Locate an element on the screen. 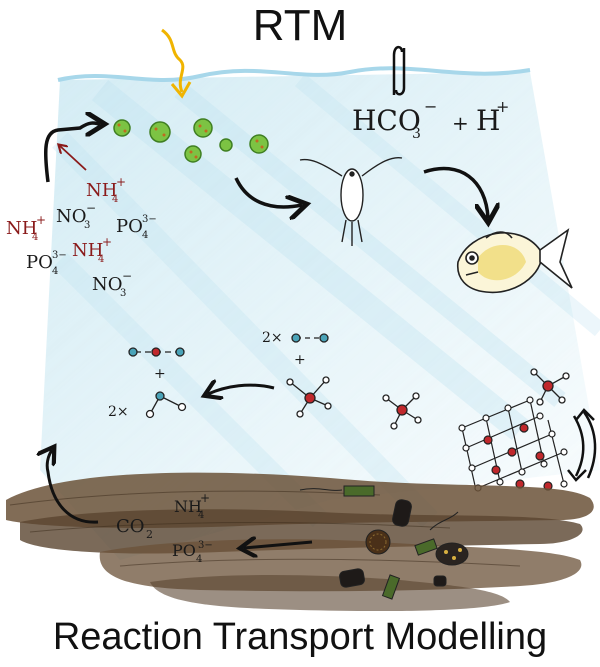 The width and height of the screenshot is (600, 667). water-surface is located at coordinates (294, 74).